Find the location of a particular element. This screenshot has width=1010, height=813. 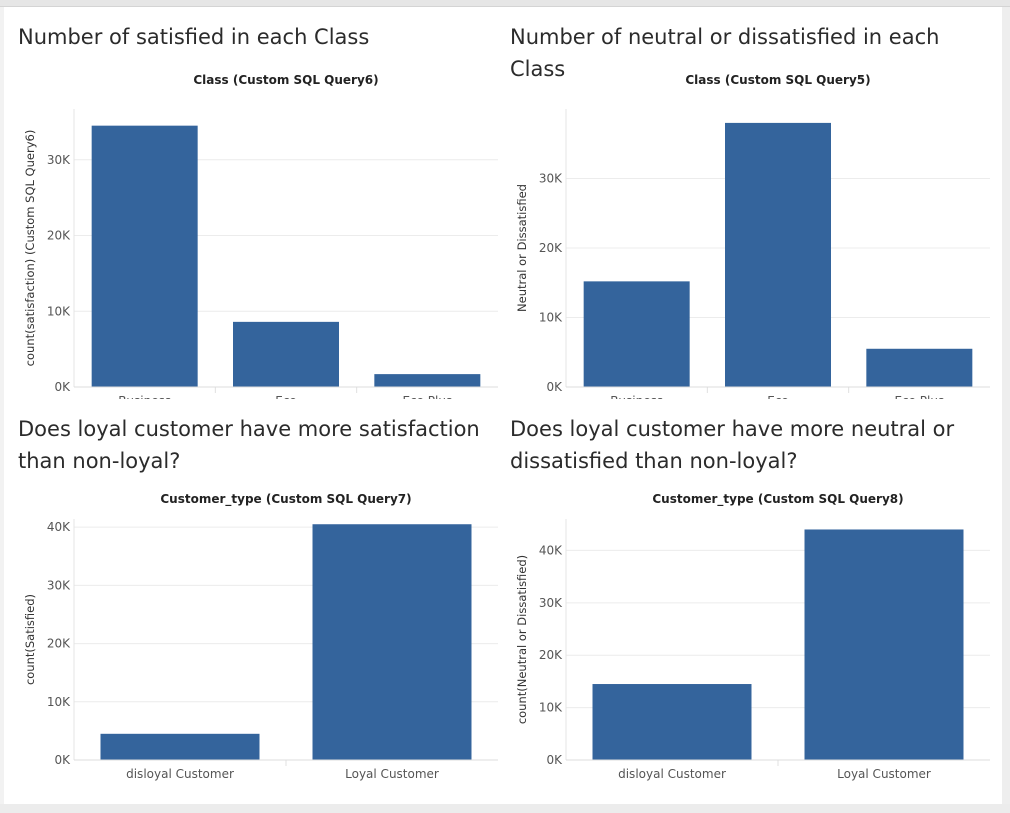

y-axis-title: Neutral or Dissatisfied is located at coordinates (522, 248).